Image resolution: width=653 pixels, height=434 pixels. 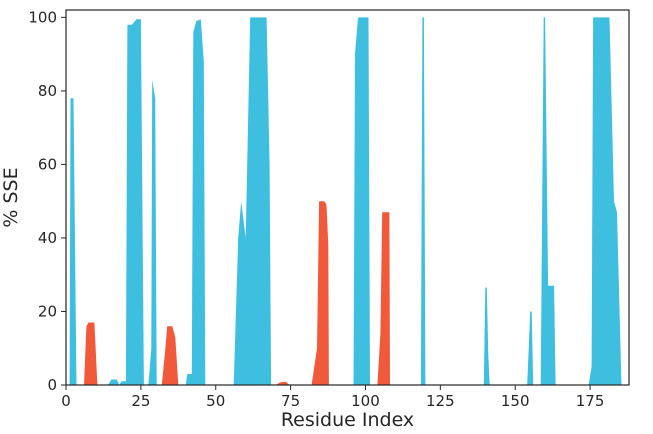 What do you see at coordinates (440, 401) in the screenshot?
I see `x-tick-label: 125` at bounding box center [440, 401].